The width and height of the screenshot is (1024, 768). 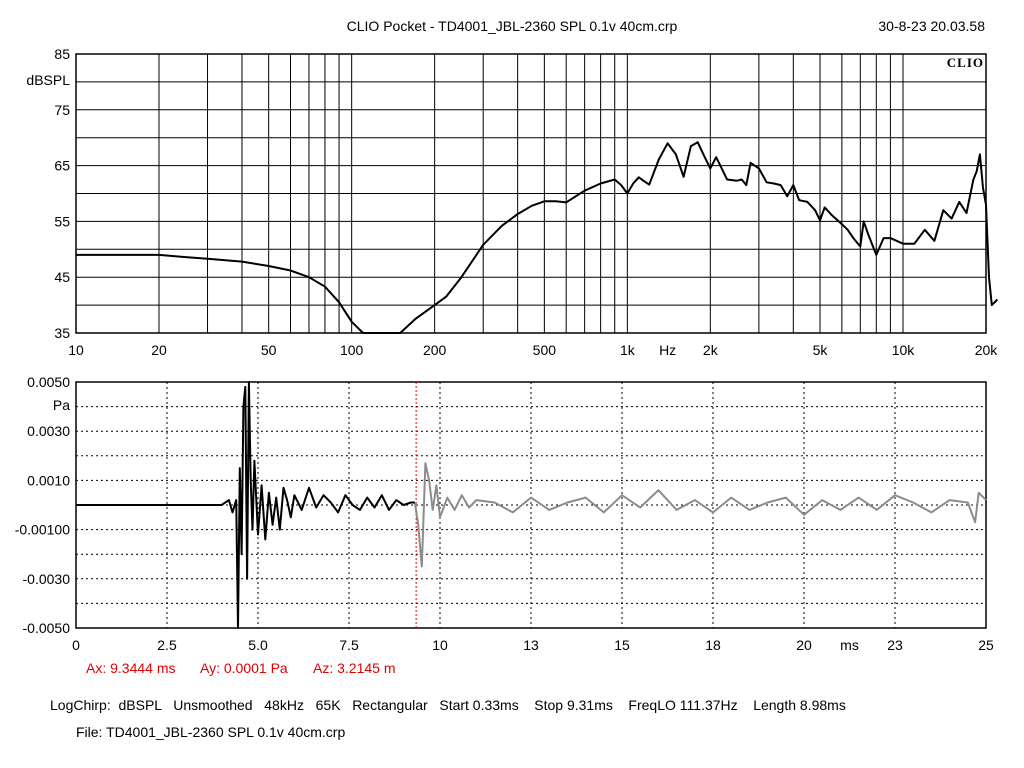 What do you see at coordinates (440, 645) in the screenshot?
I see `impulse-x-tick-label: 10` at bounding box center [440, 645].